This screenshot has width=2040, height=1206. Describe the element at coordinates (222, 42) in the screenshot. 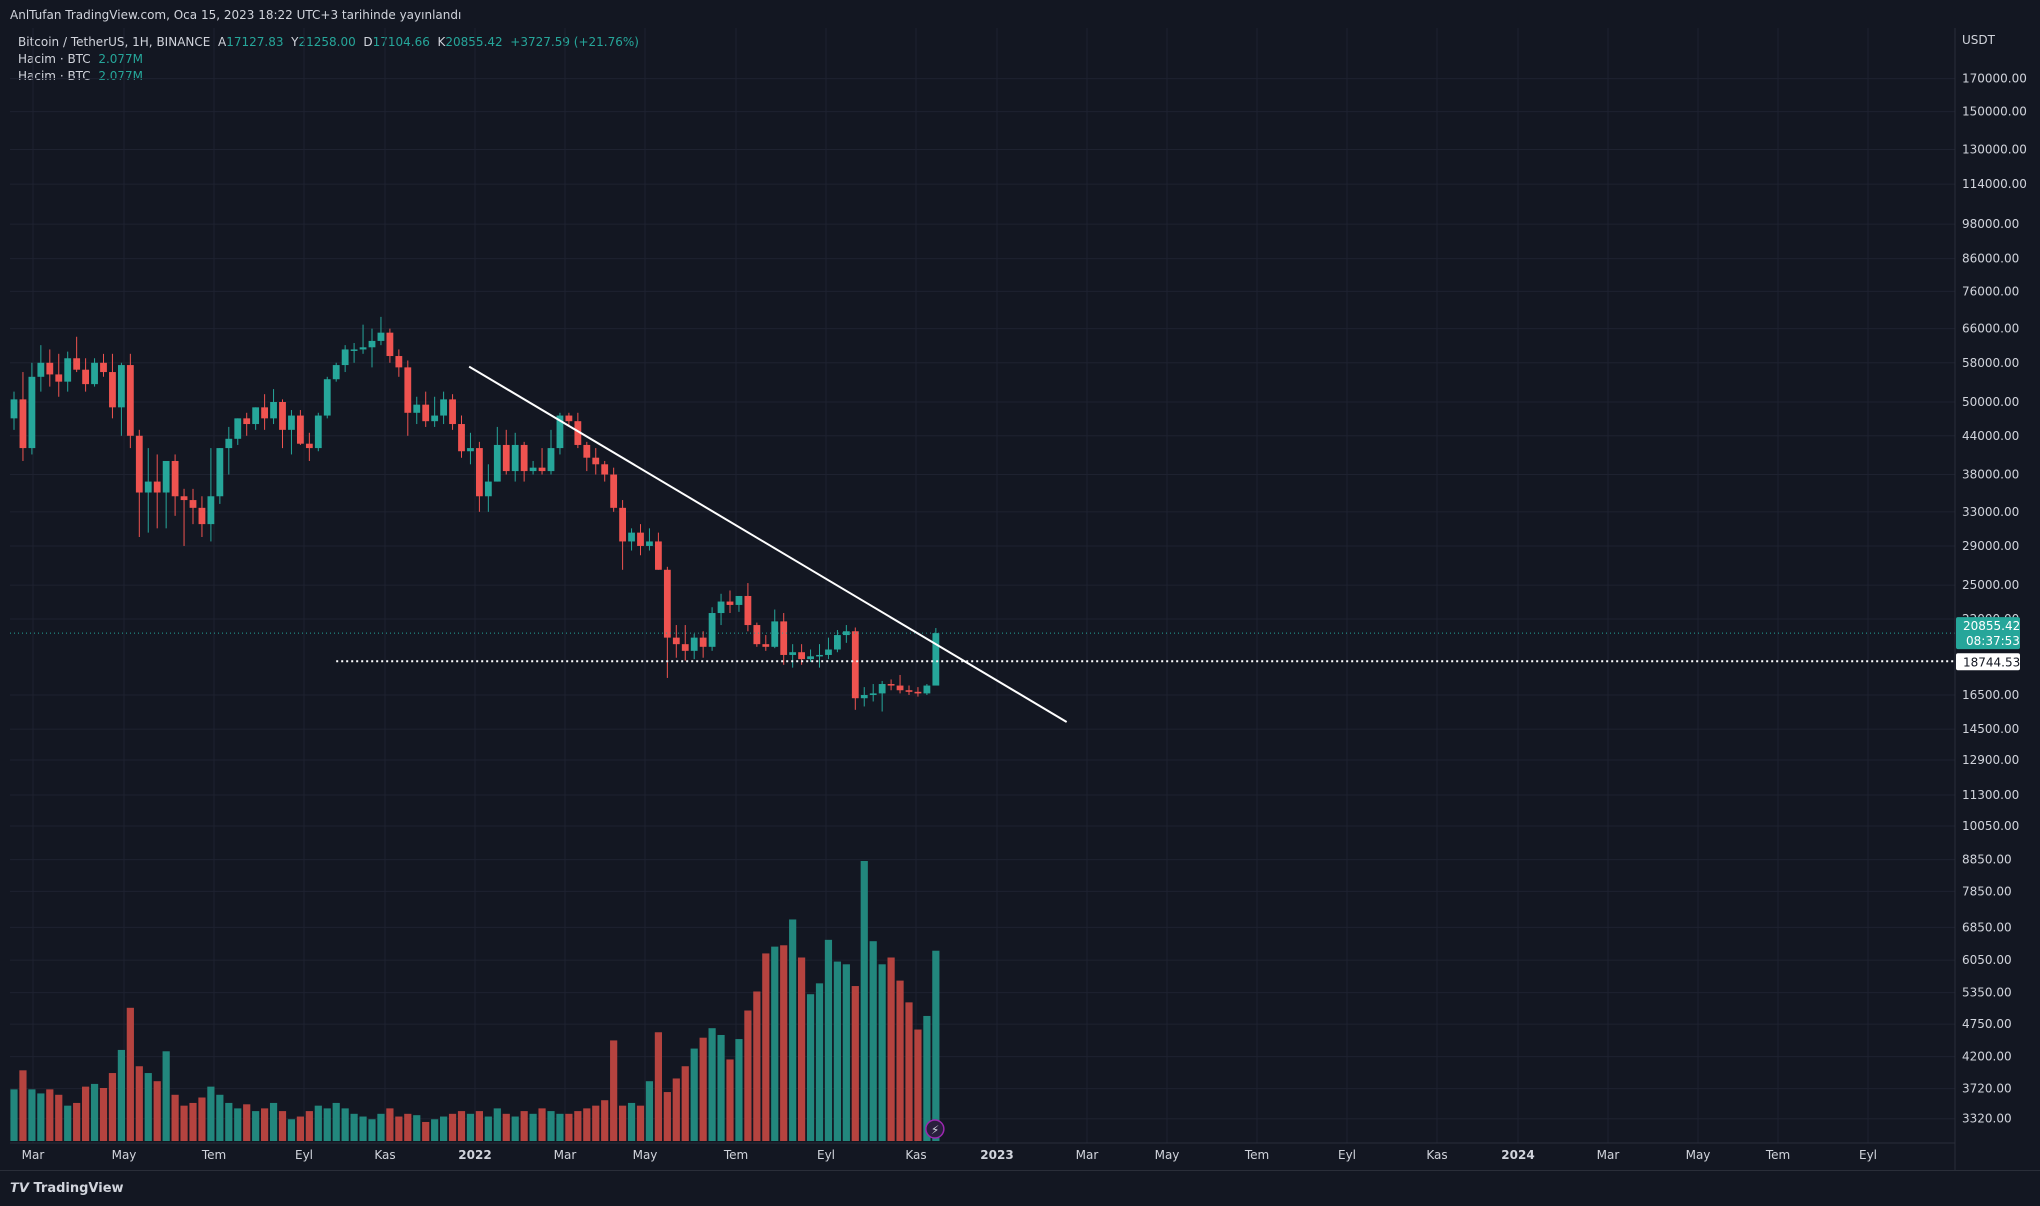

I see `open-label: A` at that location.